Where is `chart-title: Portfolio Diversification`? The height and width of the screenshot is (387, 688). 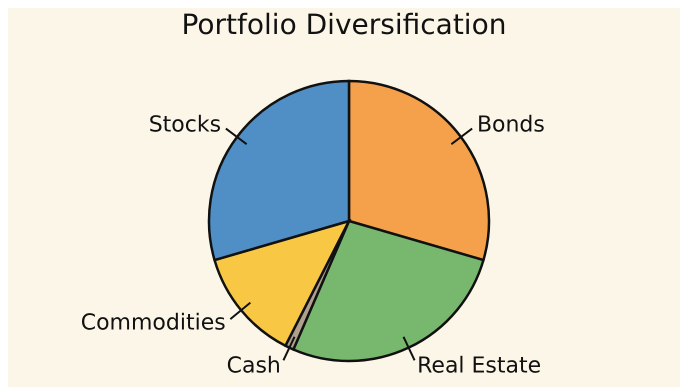
chart-title: Portfolio Diversification is located at coordinates (344, 24).